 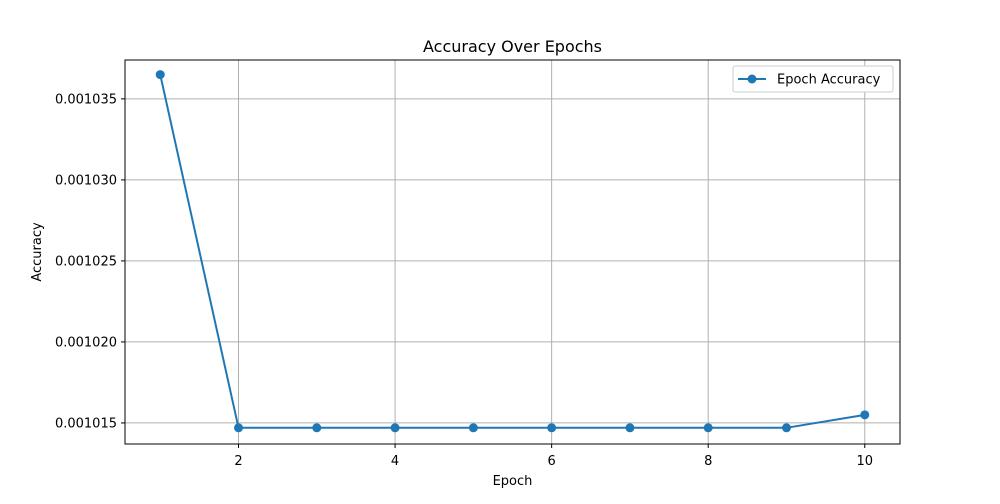 I want to click on y-tick-label-0.001020: 0.001020, so click(x=86, y=342).